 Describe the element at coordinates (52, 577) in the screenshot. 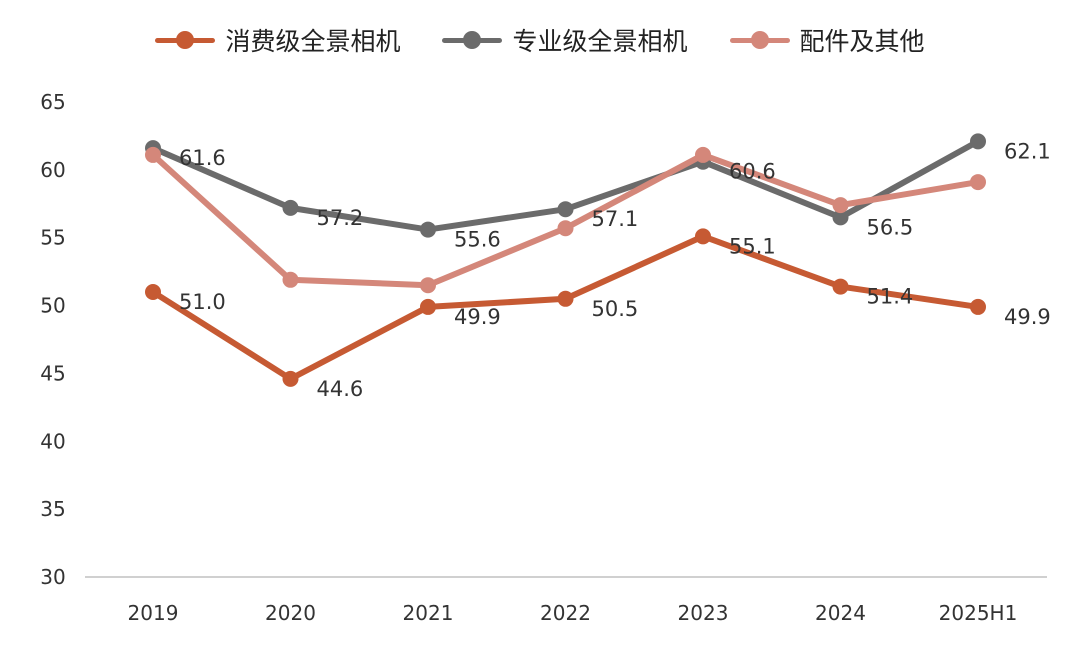

I see `y-tick-label: 30` at that location.